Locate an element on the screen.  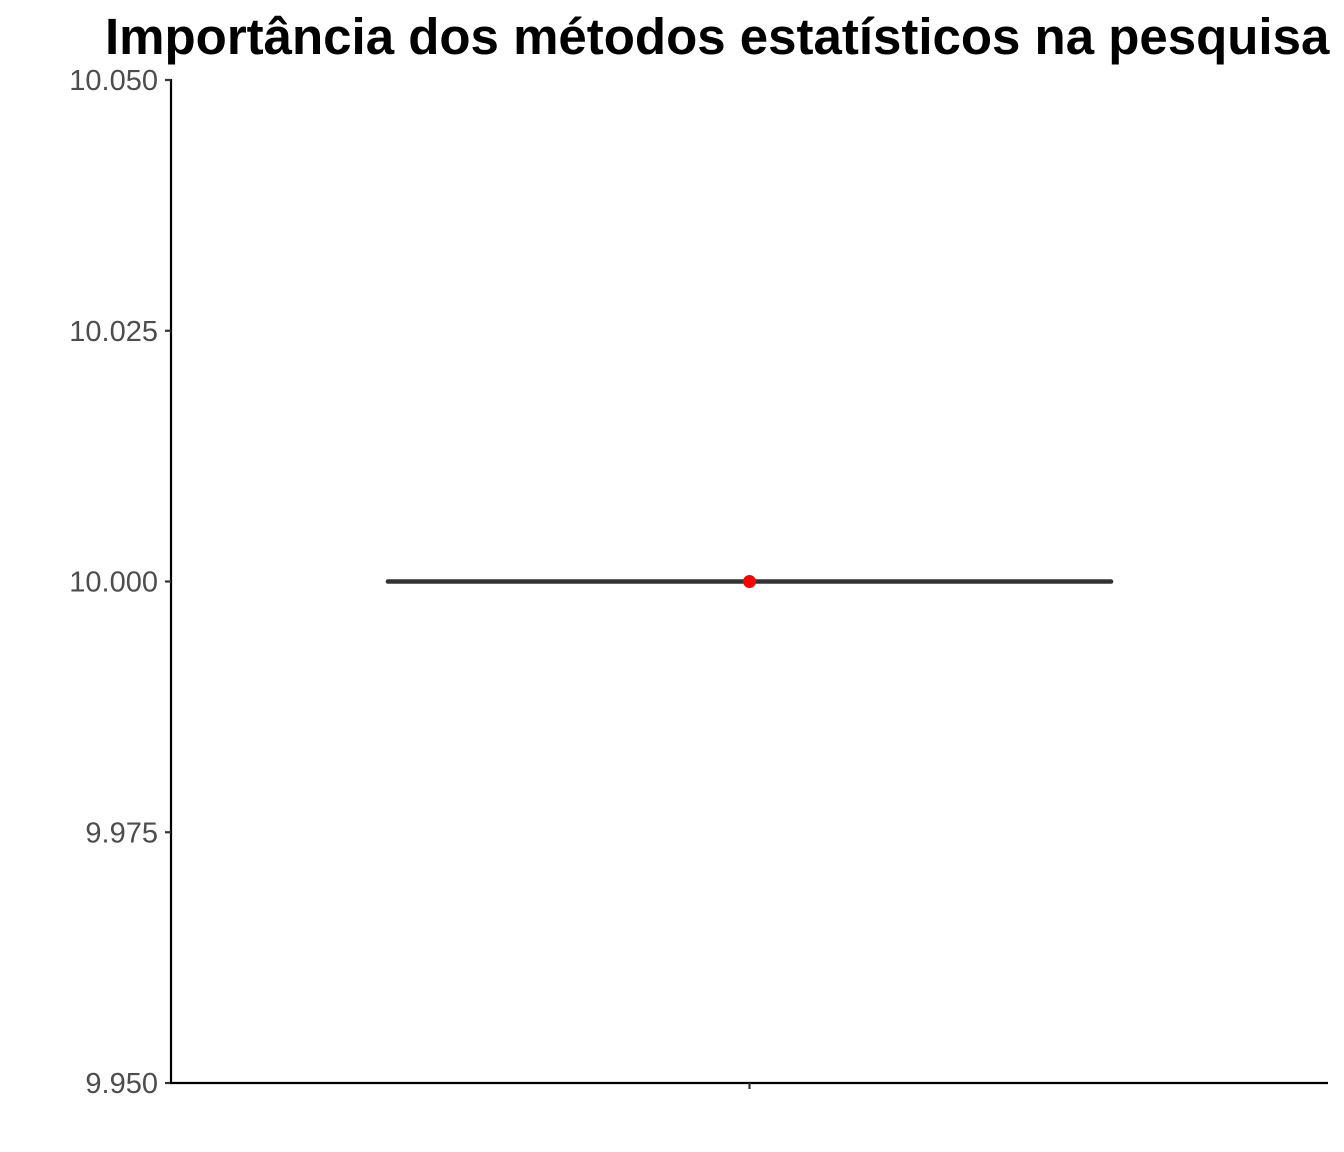
plot-area is located at coordinates (749, 581).